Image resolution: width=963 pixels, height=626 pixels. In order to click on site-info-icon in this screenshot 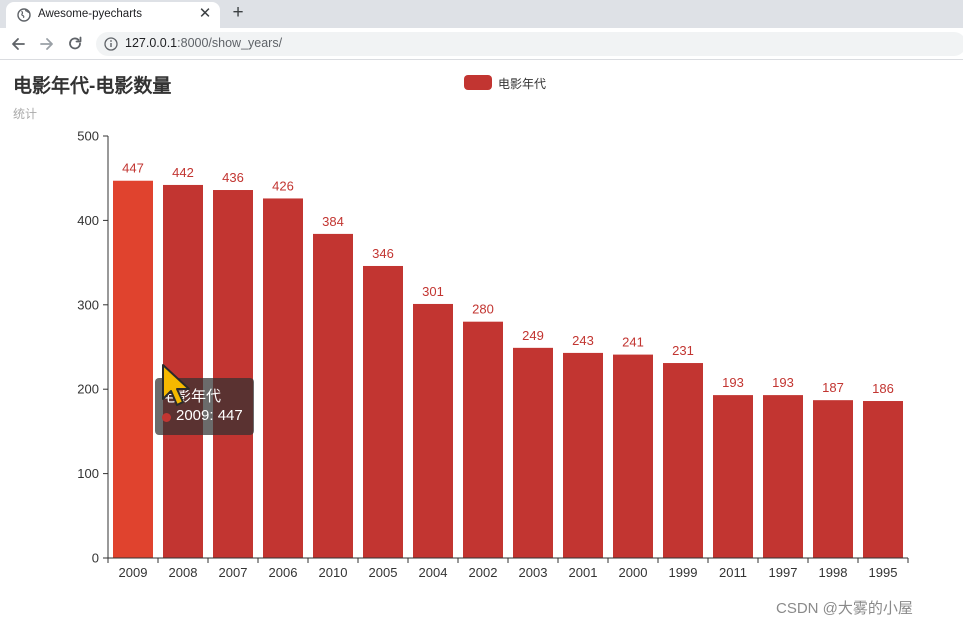, I will do `click(111, 44)`.